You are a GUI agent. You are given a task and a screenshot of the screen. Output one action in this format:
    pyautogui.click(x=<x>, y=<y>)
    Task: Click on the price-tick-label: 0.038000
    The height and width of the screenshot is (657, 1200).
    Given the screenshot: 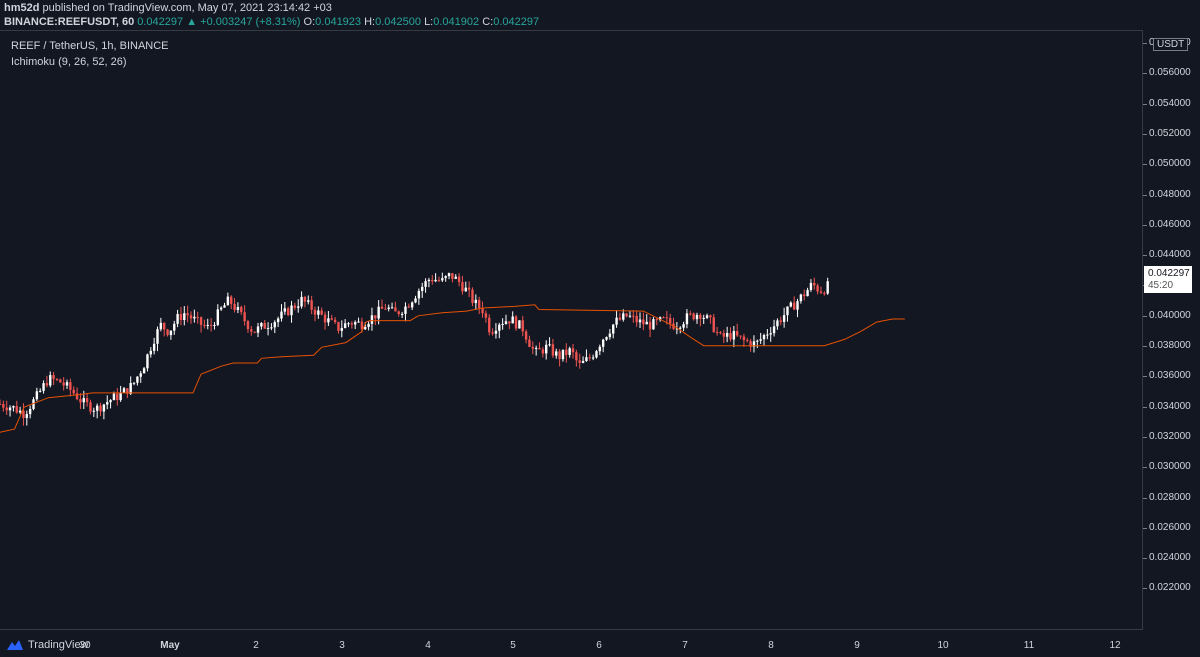 What is the action you would take?
    pyautogui.click(x=1170, y=345)
    